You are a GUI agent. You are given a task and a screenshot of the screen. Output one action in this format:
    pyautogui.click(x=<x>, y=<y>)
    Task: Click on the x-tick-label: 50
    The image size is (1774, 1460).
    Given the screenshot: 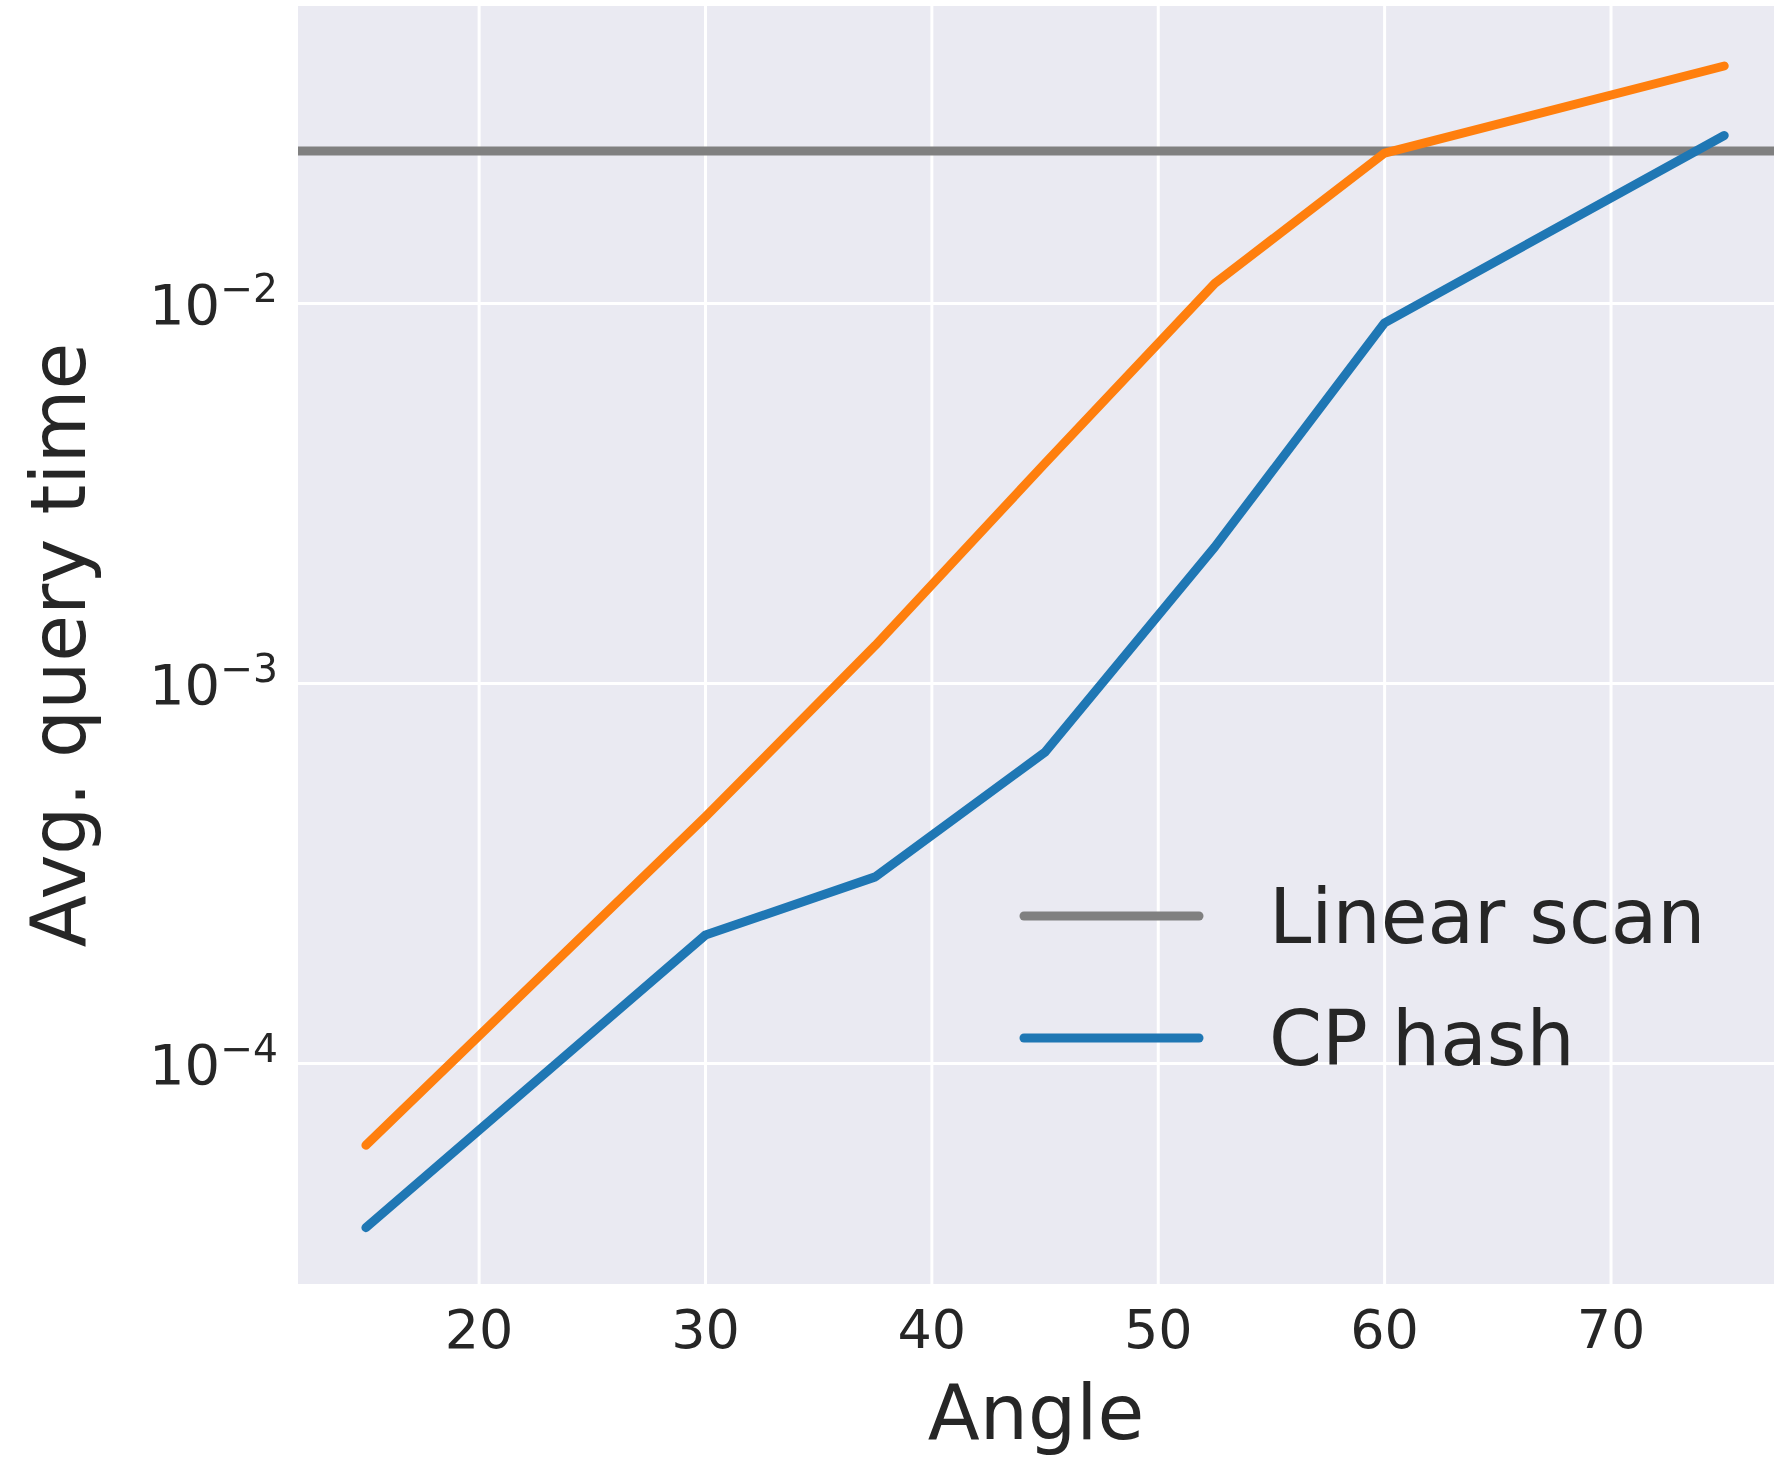 What is the action you would take?
    pyautogui.click(x=1158, y=1329)
    